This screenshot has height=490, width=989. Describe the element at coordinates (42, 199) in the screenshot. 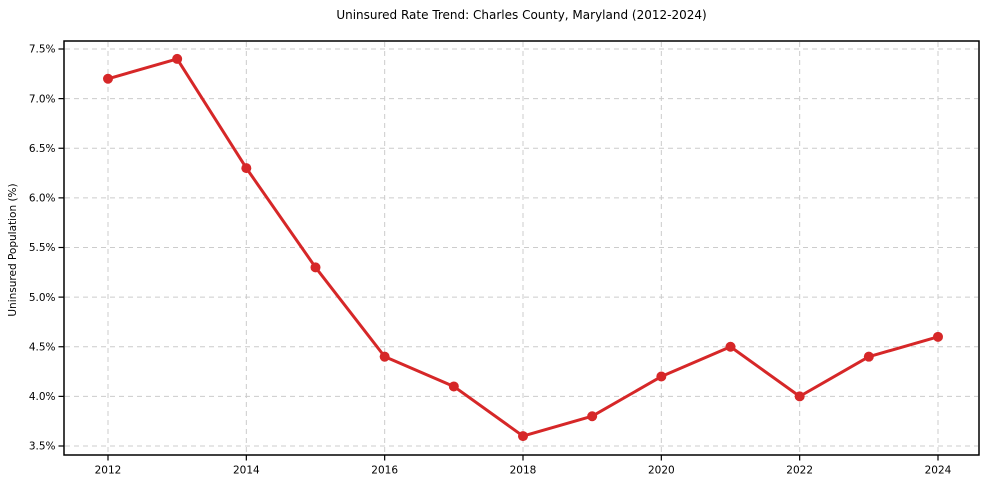

I see `y-tick-label: 6.0%` at that location.